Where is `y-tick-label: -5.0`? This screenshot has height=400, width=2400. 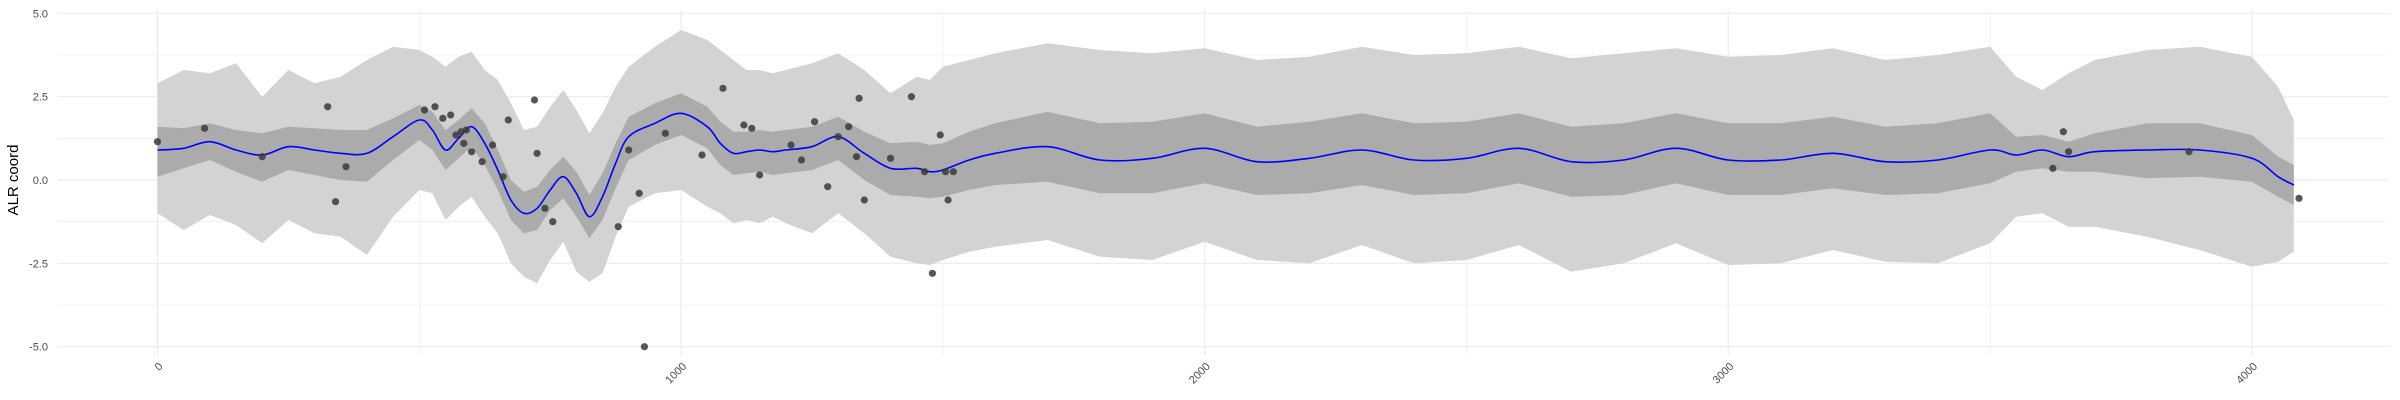 y-tick-label: -5.0 is located at coordinates (38, 348).